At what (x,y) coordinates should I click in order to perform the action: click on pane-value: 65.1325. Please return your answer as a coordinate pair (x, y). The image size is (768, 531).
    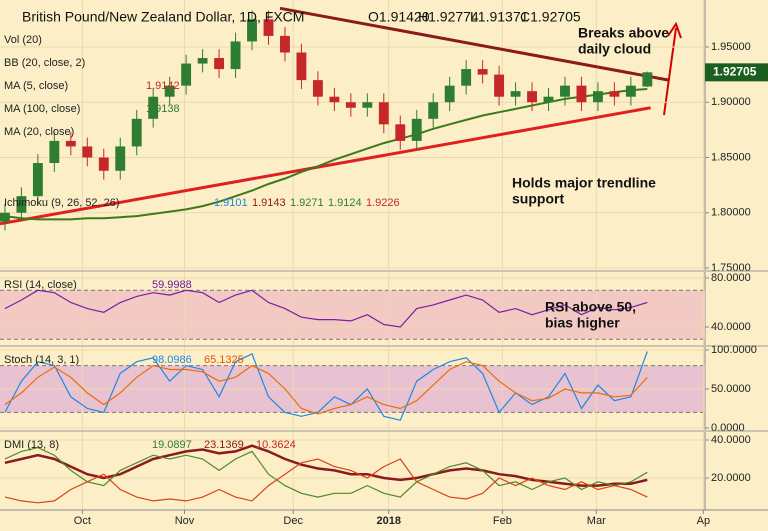
    Looking at the image, I should click on (224, 360).